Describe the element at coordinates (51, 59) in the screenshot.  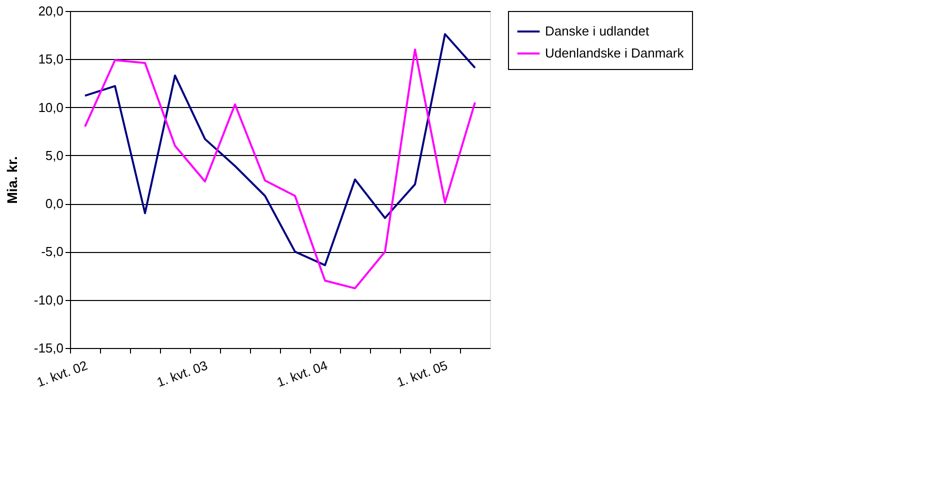
I see `y-tick-label: 15,0` at that location.